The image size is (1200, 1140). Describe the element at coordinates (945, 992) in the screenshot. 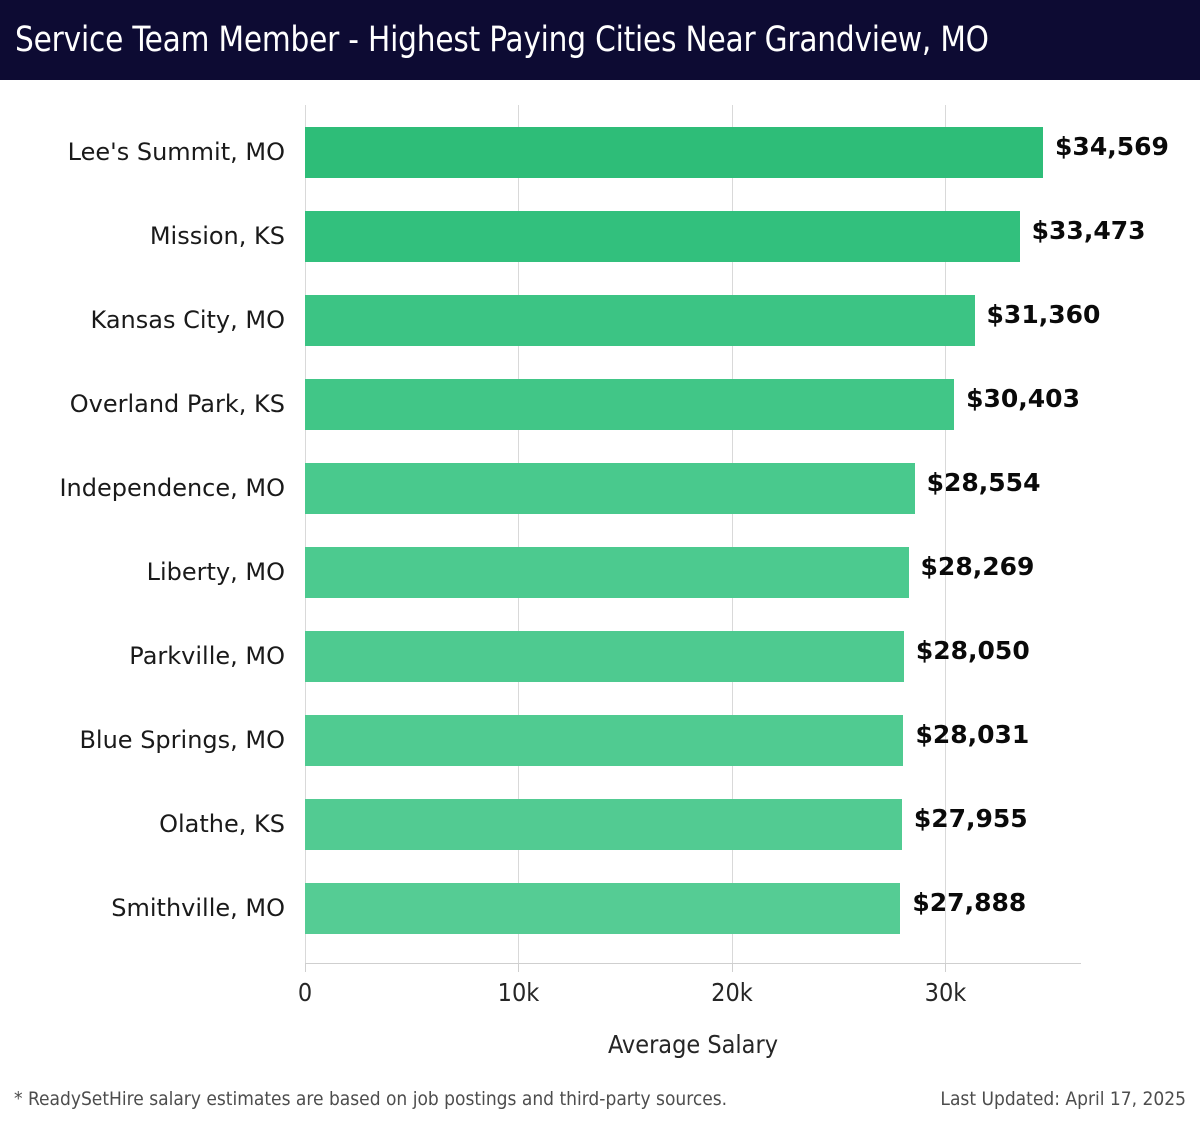

I see `x-tick-label-30k: 30k` at that location.